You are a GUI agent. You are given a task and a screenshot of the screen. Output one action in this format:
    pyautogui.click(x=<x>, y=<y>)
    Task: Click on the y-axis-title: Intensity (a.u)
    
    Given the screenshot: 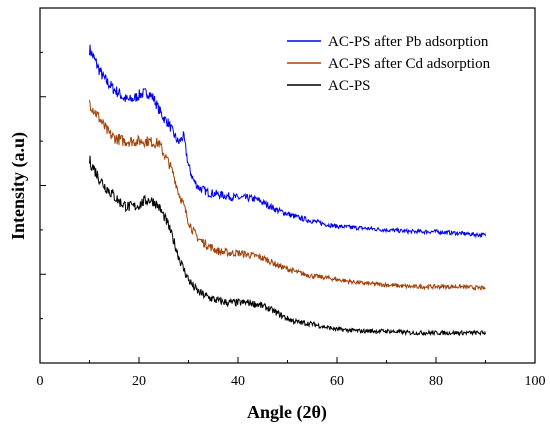 What is the action you would take?
    pyautogui.click(x=18, y=186)
    